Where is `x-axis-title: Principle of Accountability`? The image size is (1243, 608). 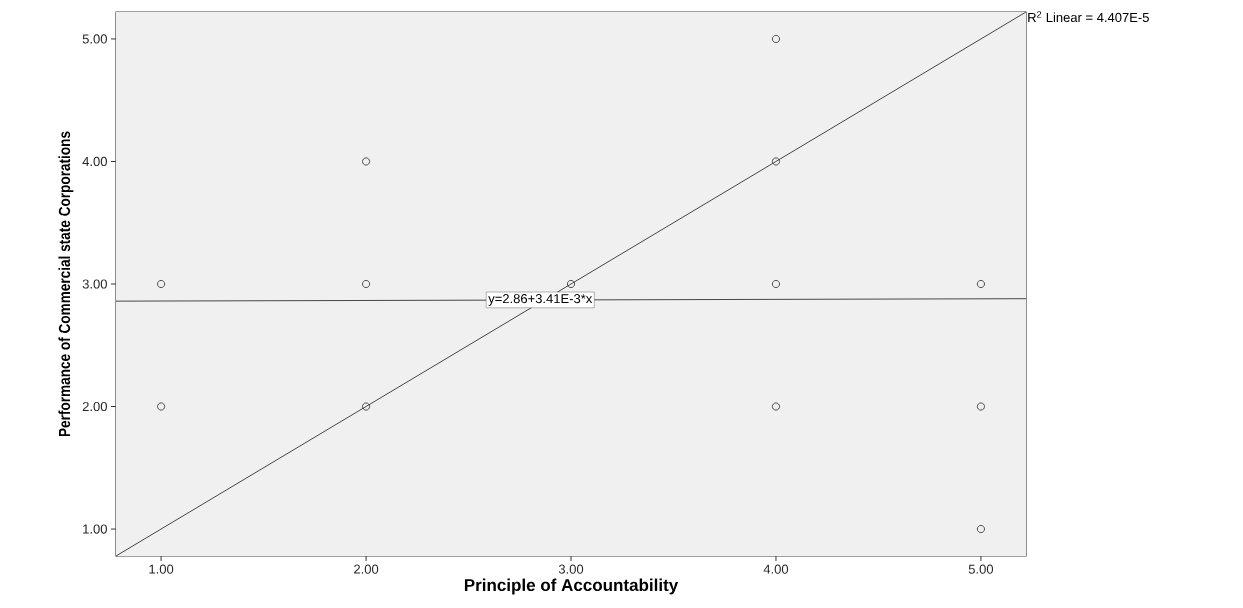 x-axis-title: Principle of Accountability is located at coordinates (571, 586).